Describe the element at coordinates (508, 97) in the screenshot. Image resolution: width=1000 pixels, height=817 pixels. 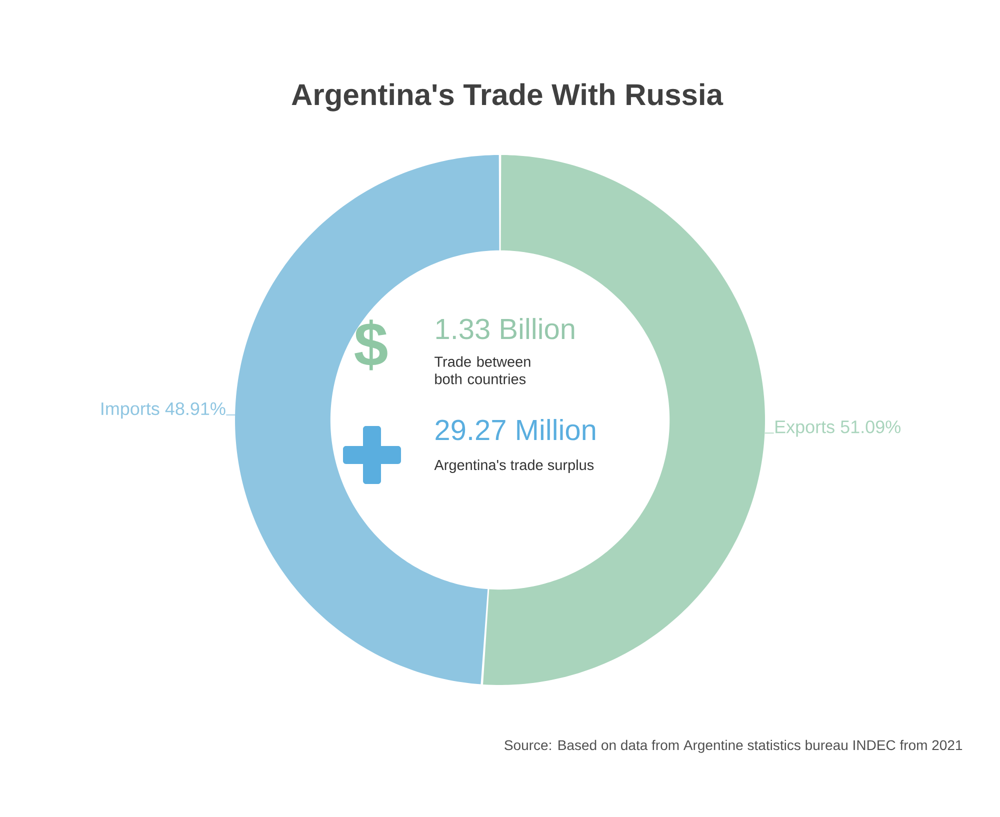
I see `chart-title: Argentina's Trade With Russia` at that location.